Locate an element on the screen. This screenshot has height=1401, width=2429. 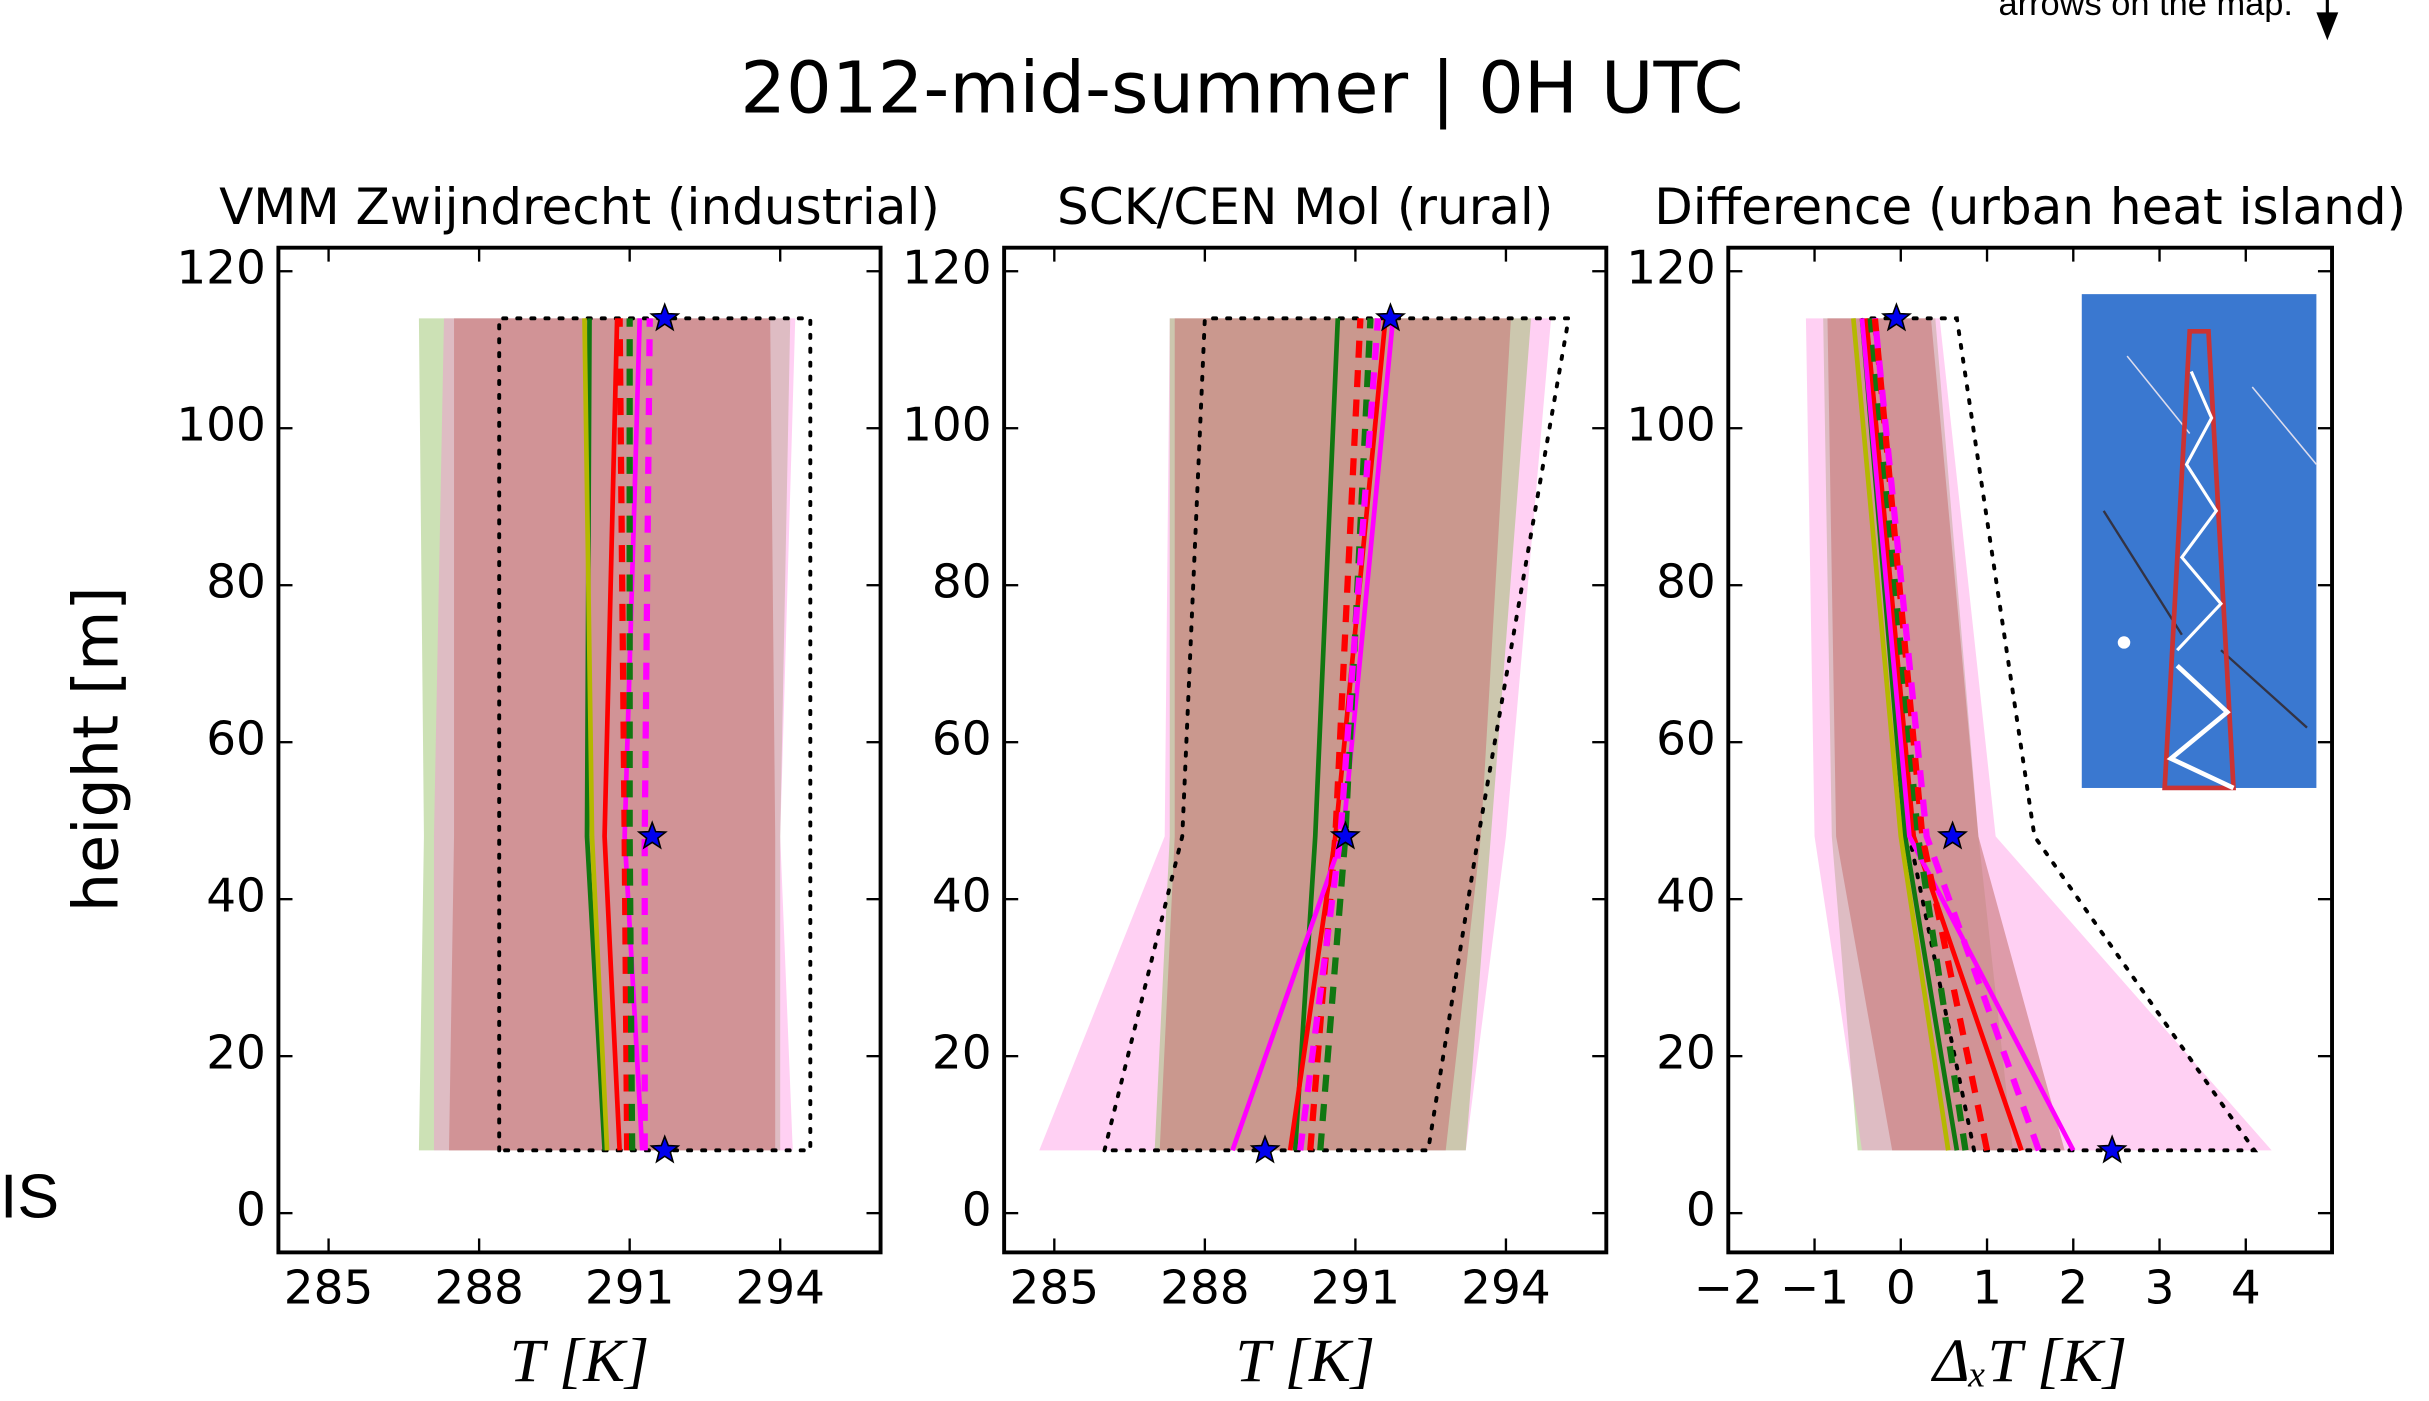
x-tick-label: 2 is located at coordinates (2073, 1289).